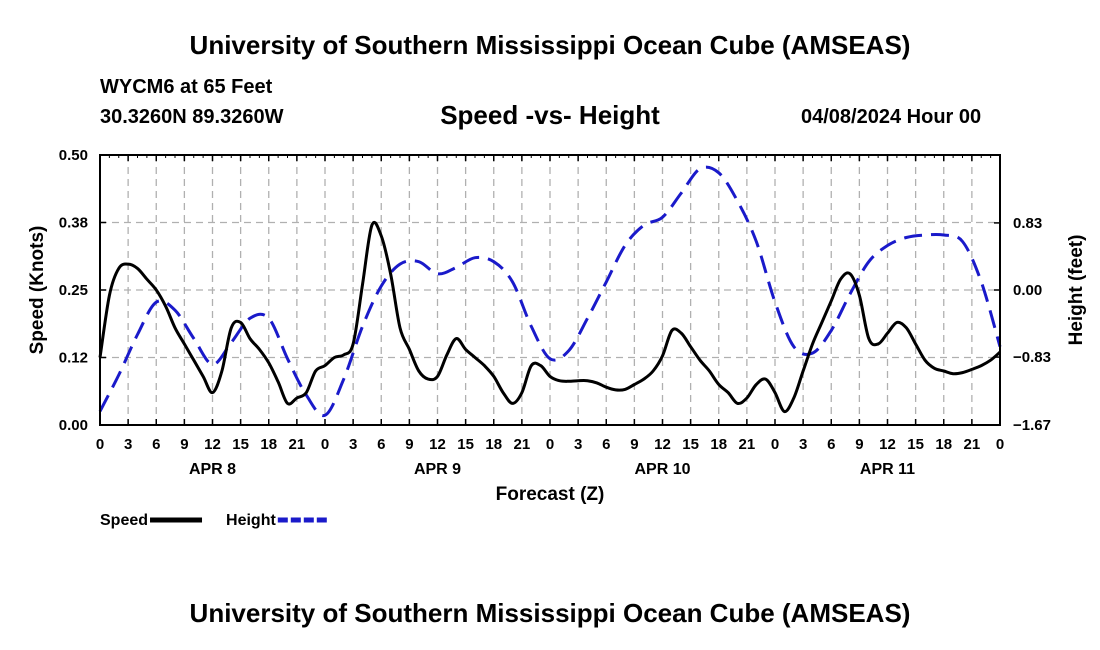 Image resolution: width=1100 pixels, height=650 pixels. Describe the element at coordinates (437, 469) in the screenshot. I see `day-label: APR 9` at that location.